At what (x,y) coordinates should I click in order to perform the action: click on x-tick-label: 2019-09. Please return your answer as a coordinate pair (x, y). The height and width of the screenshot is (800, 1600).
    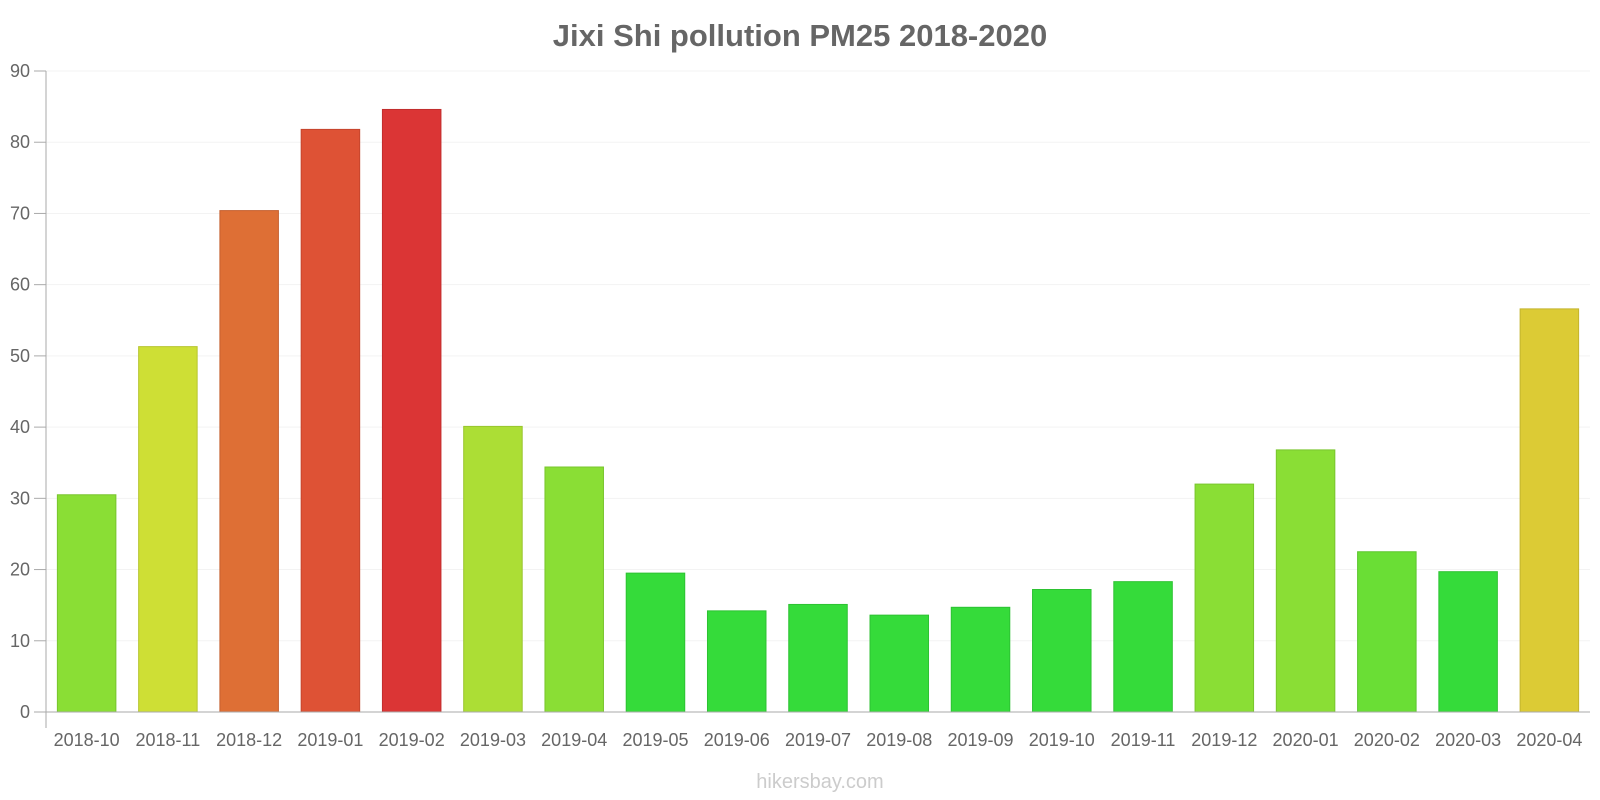
    Looking at the image, I should click on (980, 740).